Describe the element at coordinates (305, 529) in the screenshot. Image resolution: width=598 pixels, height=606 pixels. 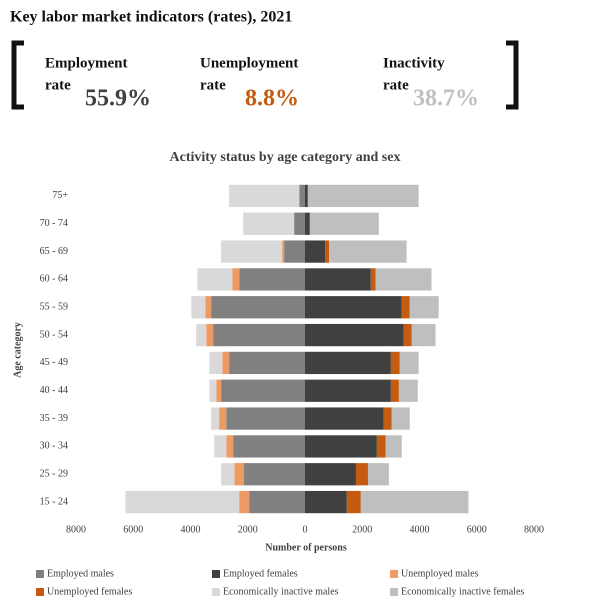
I see `x-tick-label: 0` at that location.